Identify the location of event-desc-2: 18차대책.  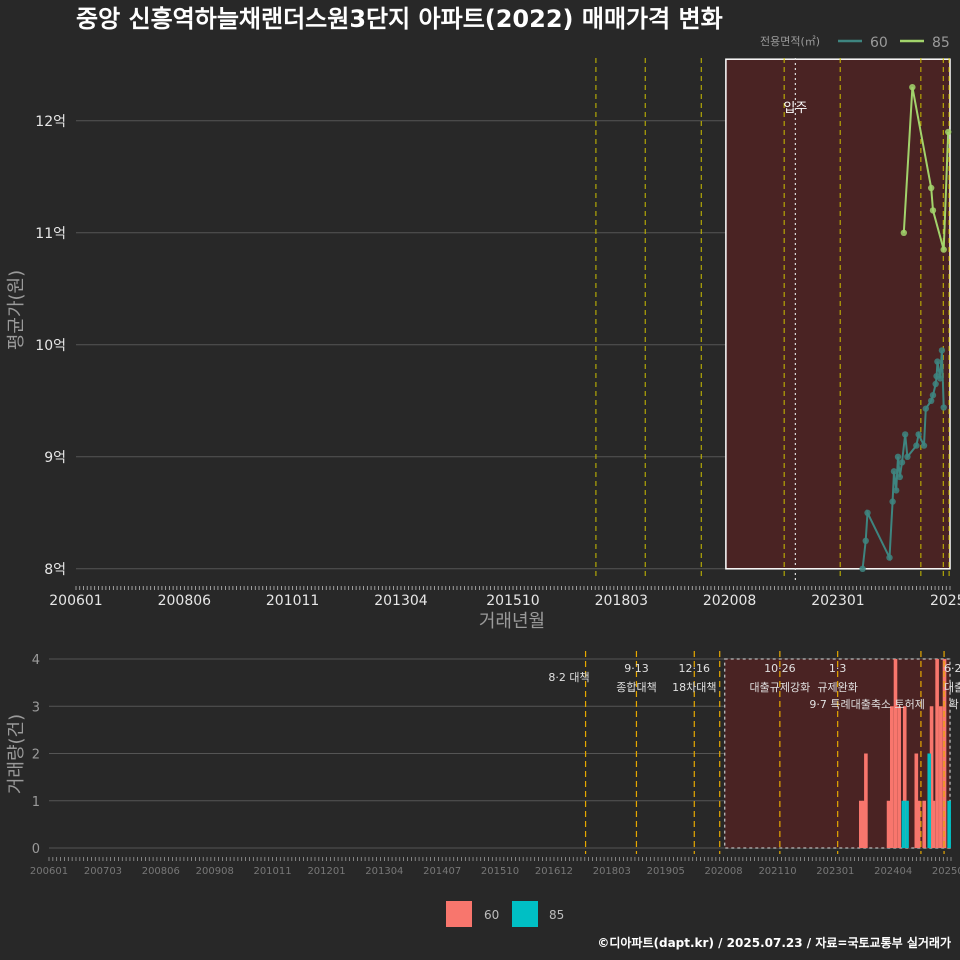
(694, 687).